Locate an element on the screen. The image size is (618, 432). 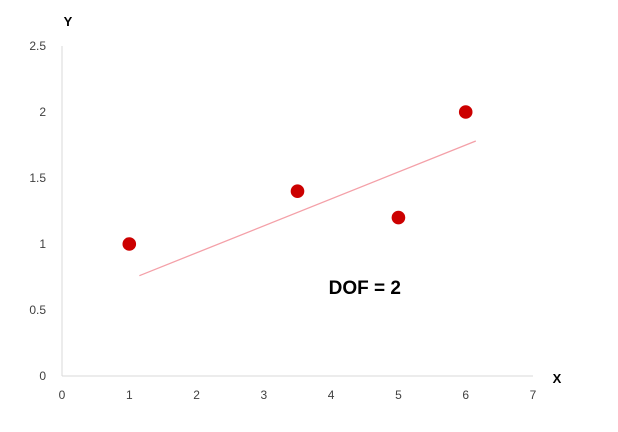
y-tick-label: 1.5 is located at coordinates (37, 178).